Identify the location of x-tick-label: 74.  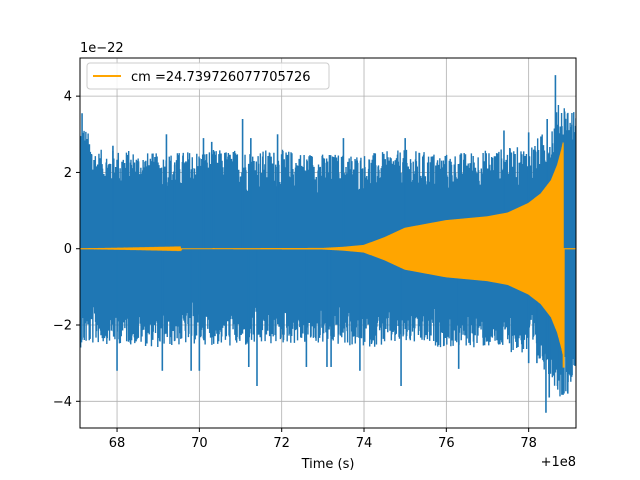
(364, 443).